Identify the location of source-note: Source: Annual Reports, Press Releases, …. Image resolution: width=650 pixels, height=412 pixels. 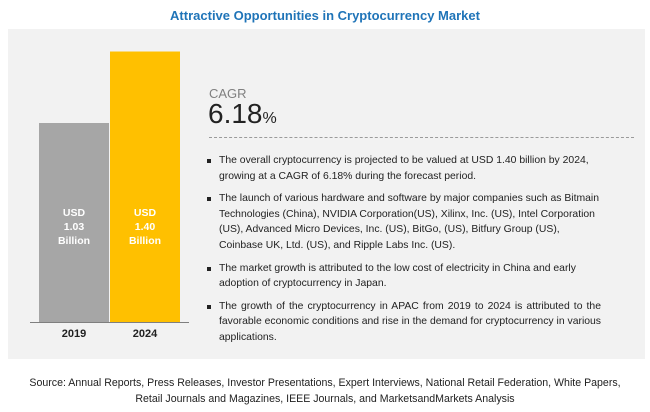
(325, 391).